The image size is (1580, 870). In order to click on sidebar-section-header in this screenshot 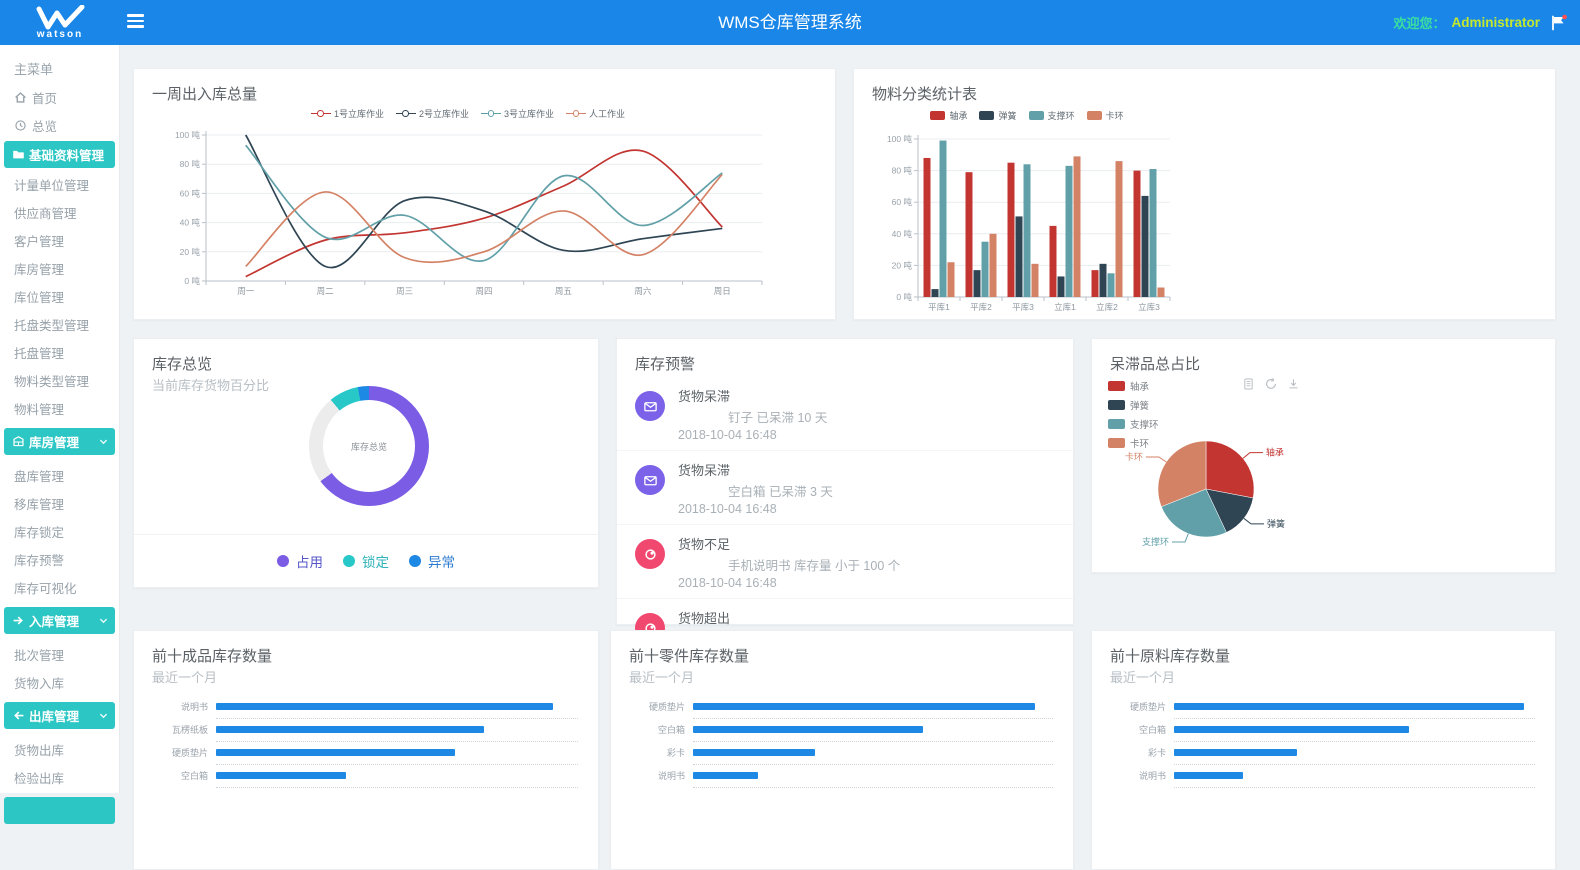, I will do `click(59, 810)`.